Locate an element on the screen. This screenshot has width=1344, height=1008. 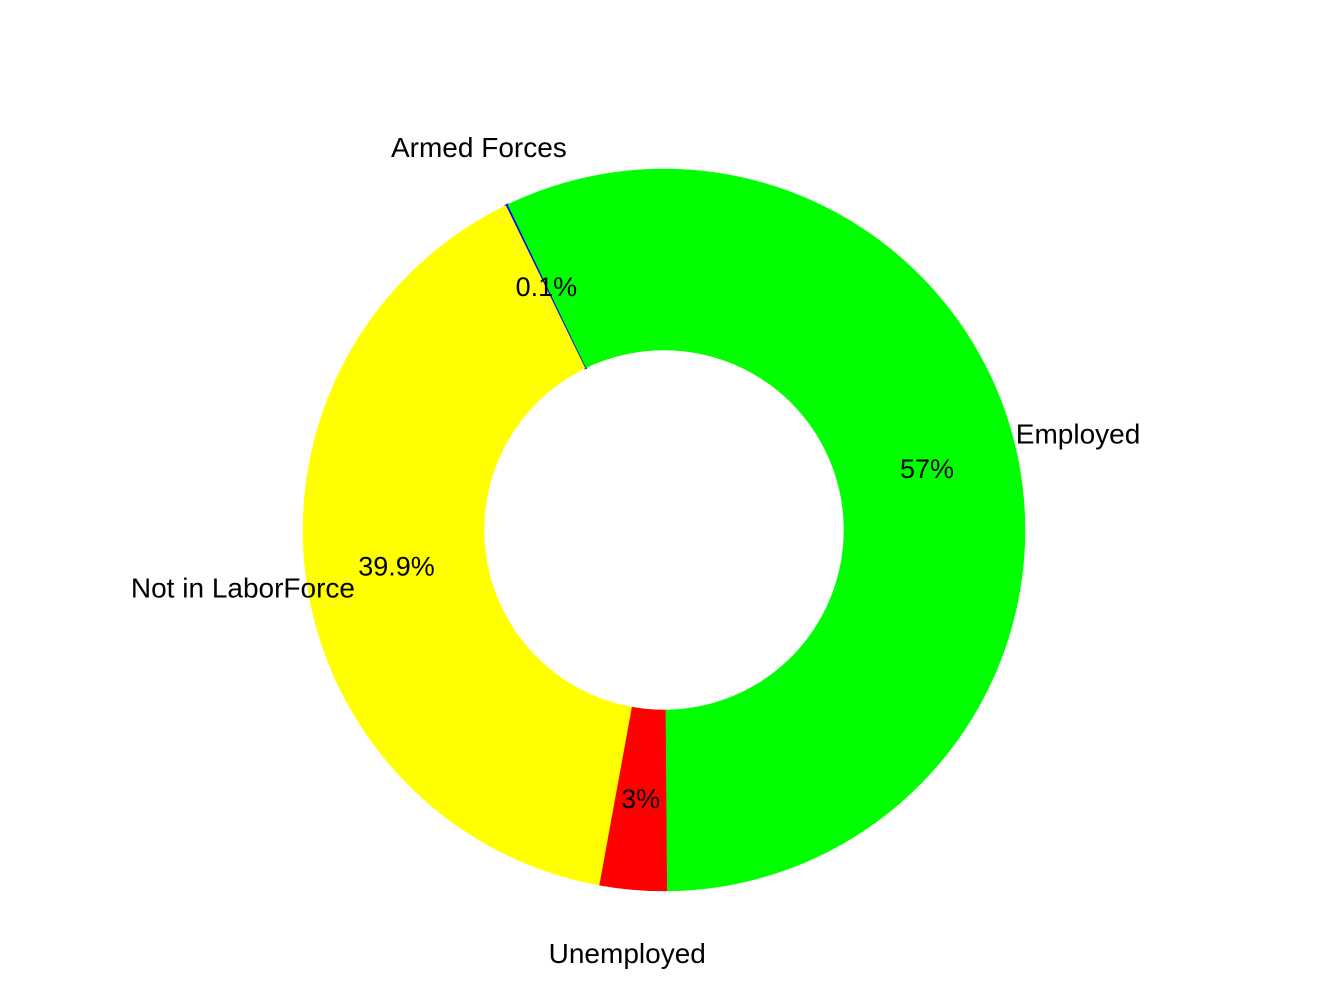
percent-label-unemployed: 3% is located at coordinates (640, 799).